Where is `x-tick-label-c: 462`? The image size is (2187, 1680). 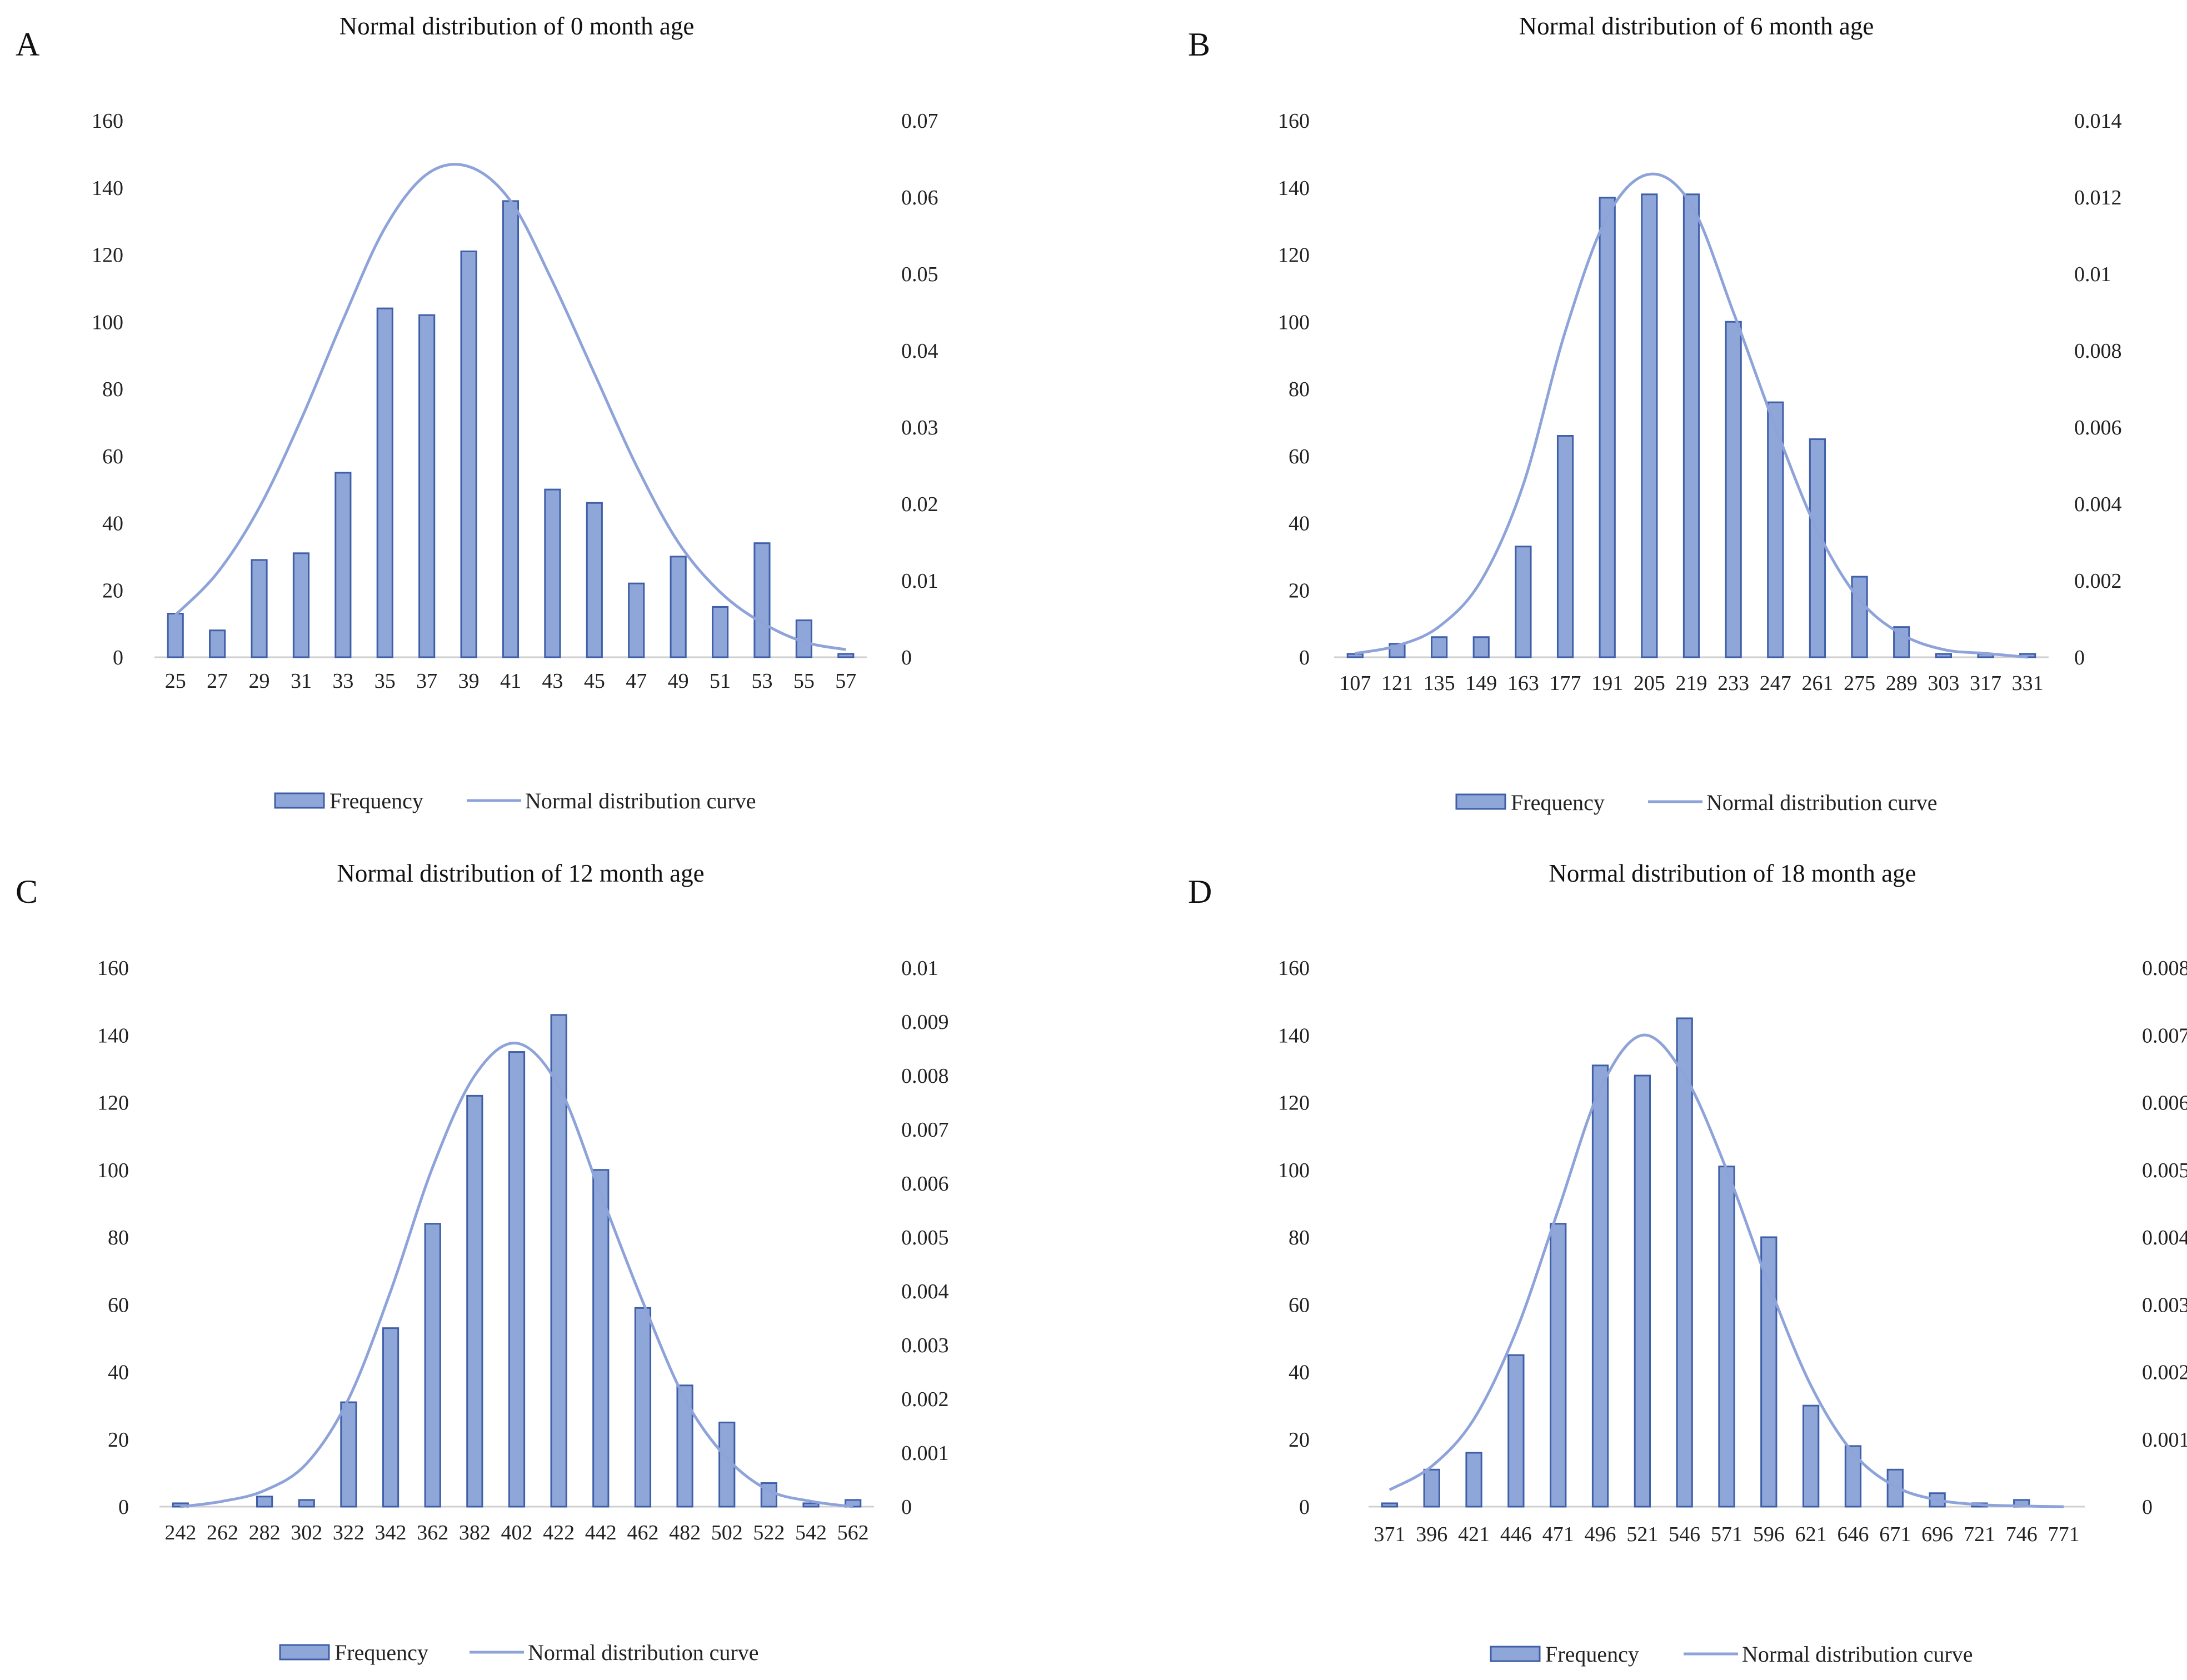
x-tick-label-c: 462 is located at coordinates (642, 1532).